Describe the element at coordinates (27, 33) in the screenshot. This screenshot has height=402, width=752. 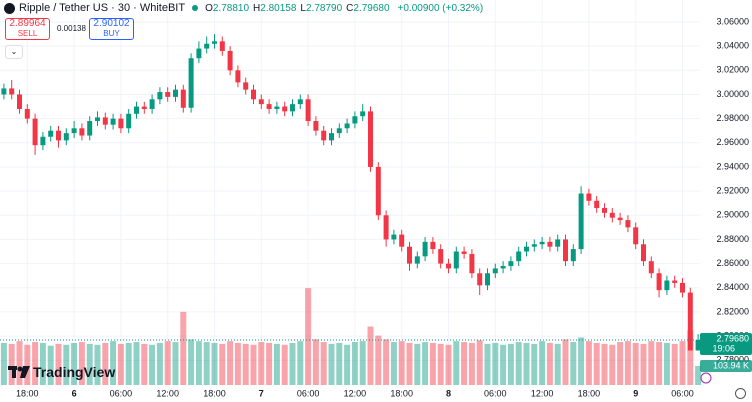
I see `sell-label: SELL` at that location.